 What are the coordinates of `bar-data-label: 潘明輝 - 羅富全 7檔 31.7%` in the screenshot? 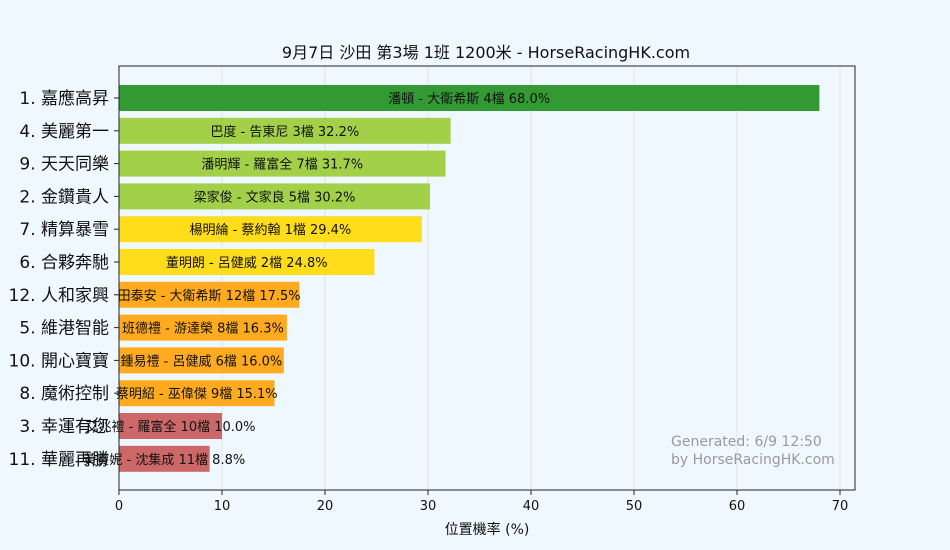 It's located at (282, 165).